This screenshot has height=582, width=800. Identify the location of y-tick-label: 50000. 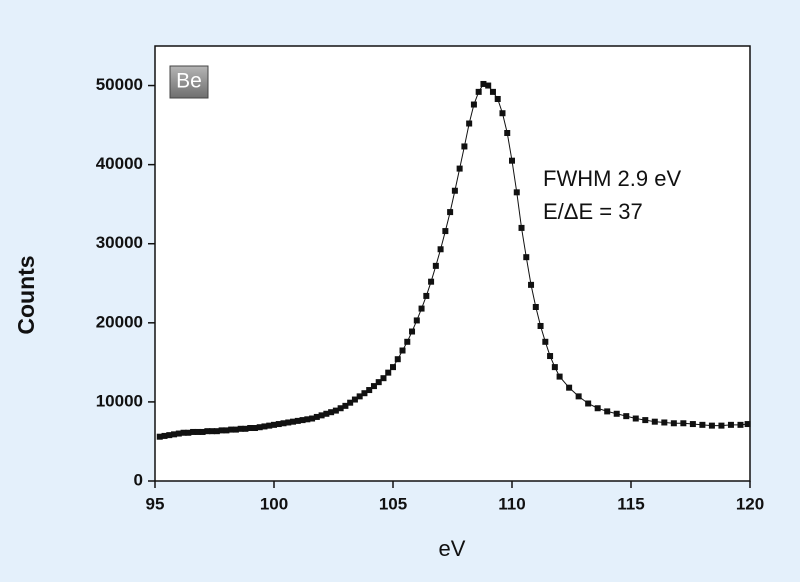
(119, 84).